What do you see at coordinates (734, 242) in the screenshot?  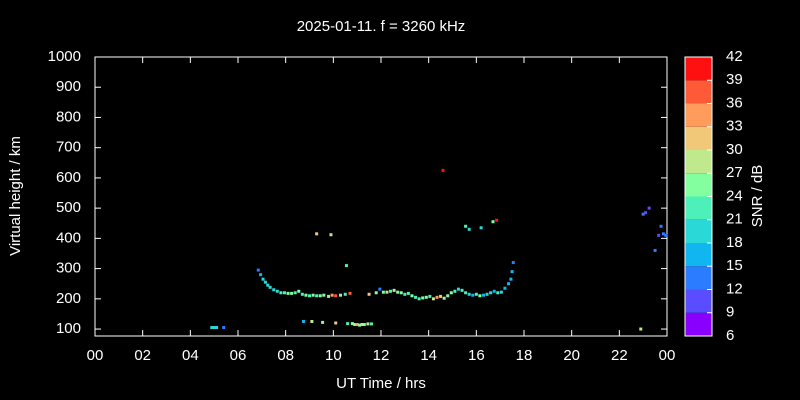 I see `colorbar-tick-label: 18` at bounding box center [734, 242].